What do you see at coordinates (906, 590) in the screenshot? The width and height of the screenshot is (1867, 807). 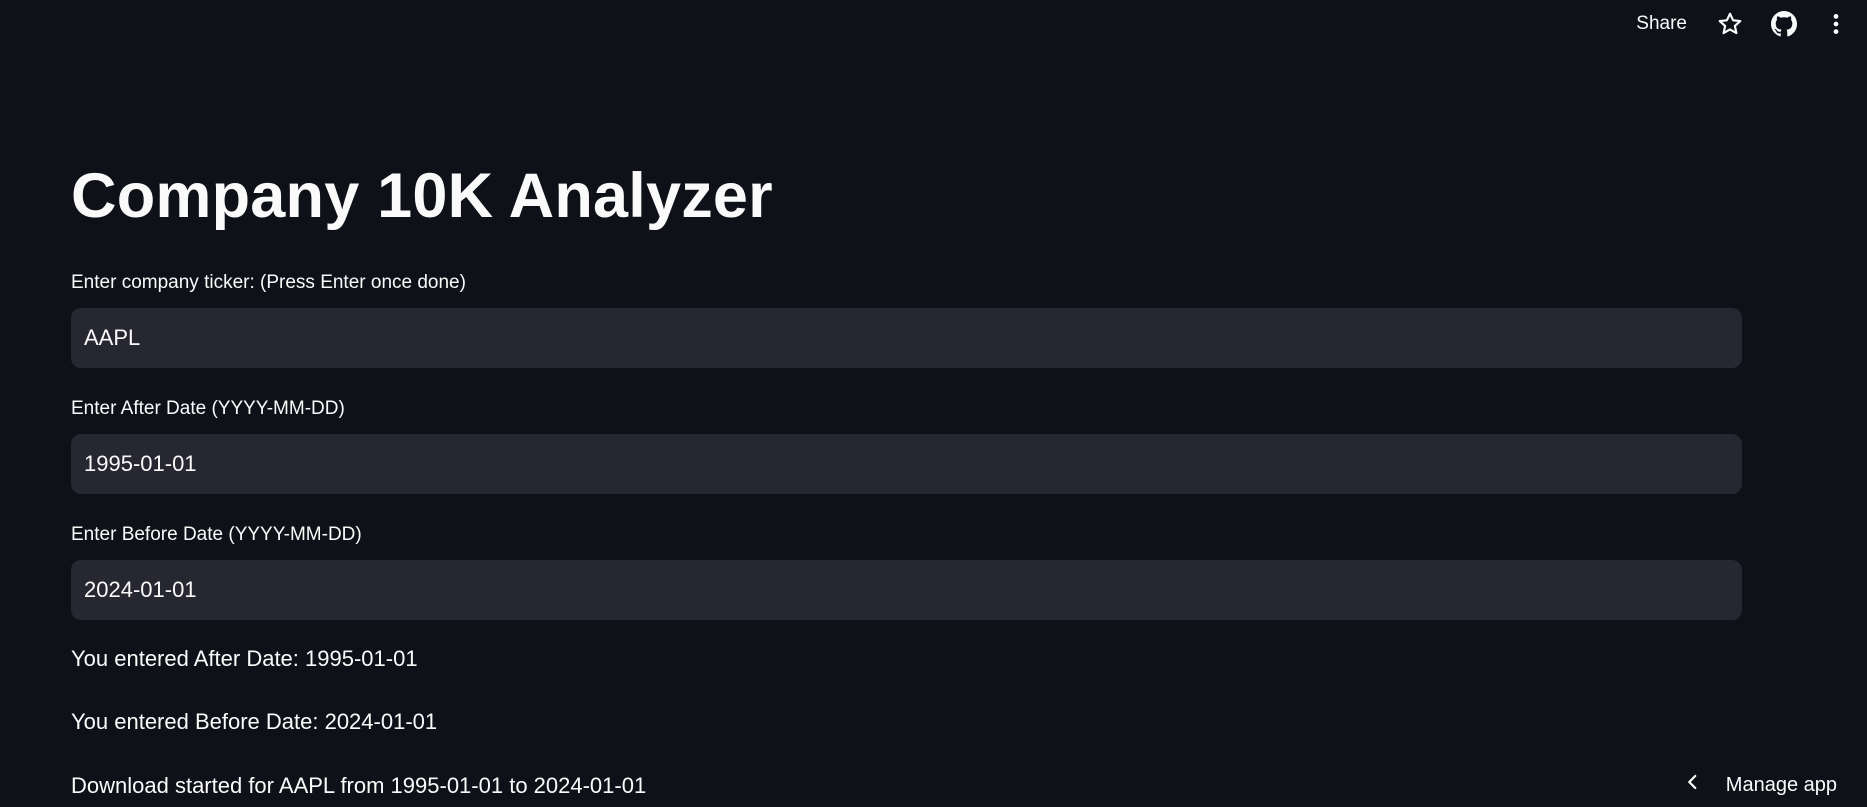 I see `before-date-input` at bounding box center [906, 590].